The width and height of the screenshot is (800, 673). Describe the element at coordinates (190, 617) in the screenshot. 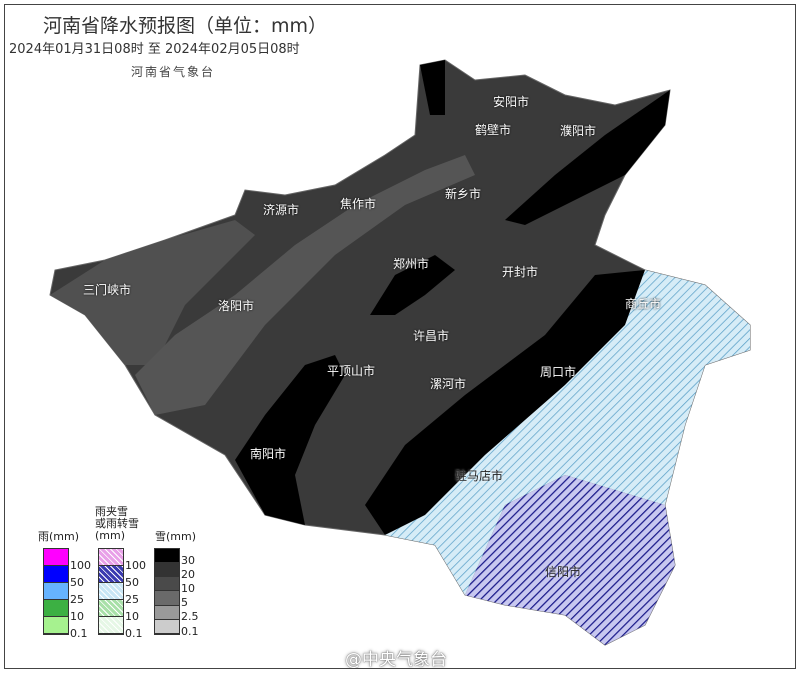

I see `legend-label: 2.5` at that location.